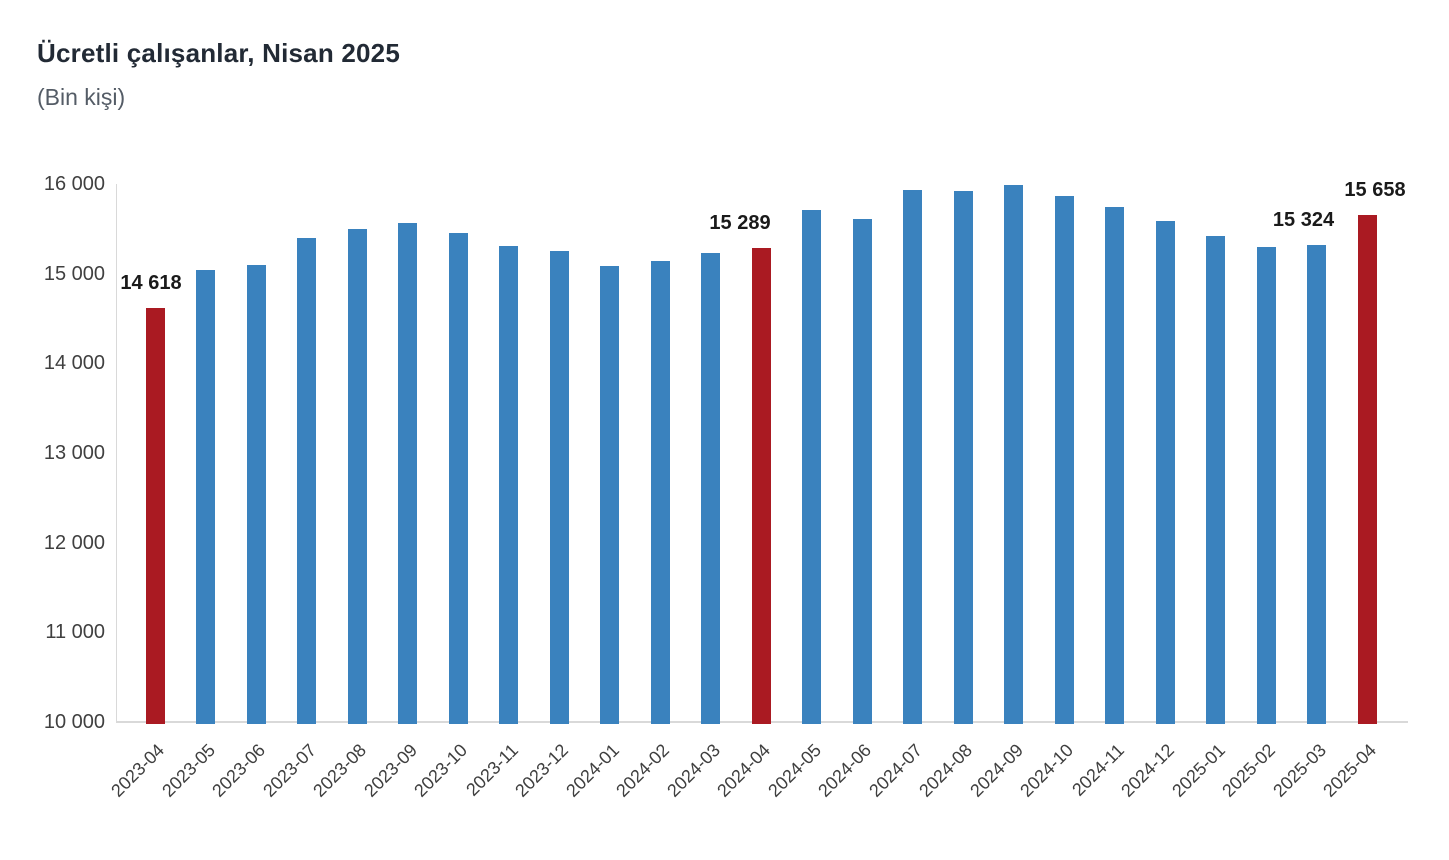  I want to click on y-axis-line, so click(116, 453).